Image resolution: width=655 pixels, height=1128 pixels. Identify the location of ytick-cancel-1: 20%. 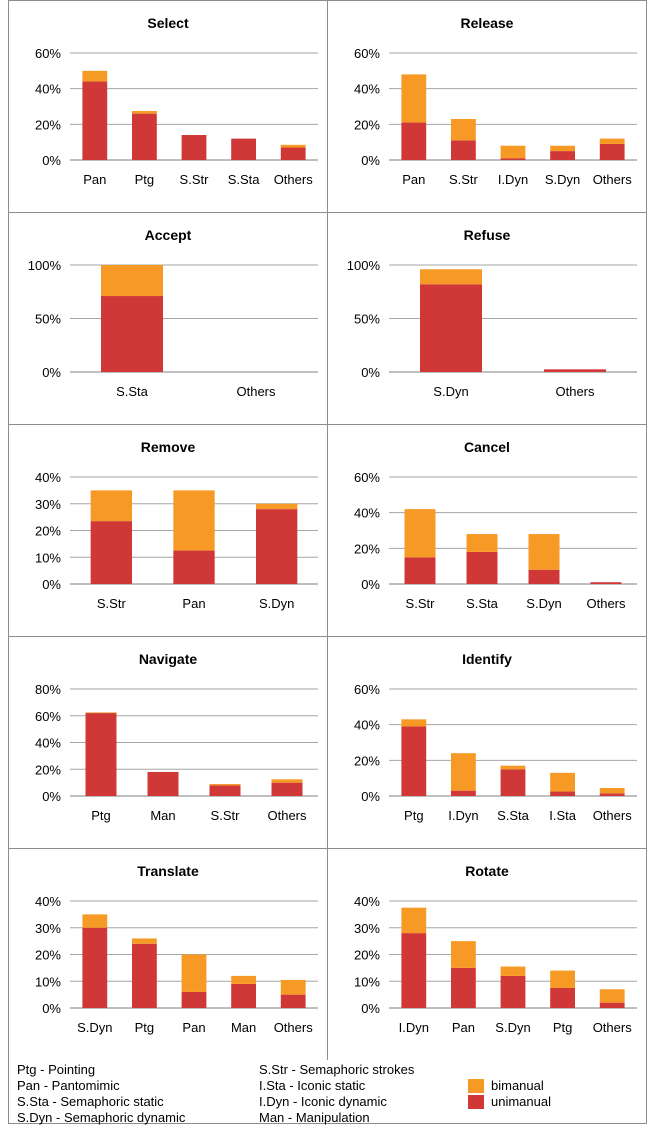
(367, 548).